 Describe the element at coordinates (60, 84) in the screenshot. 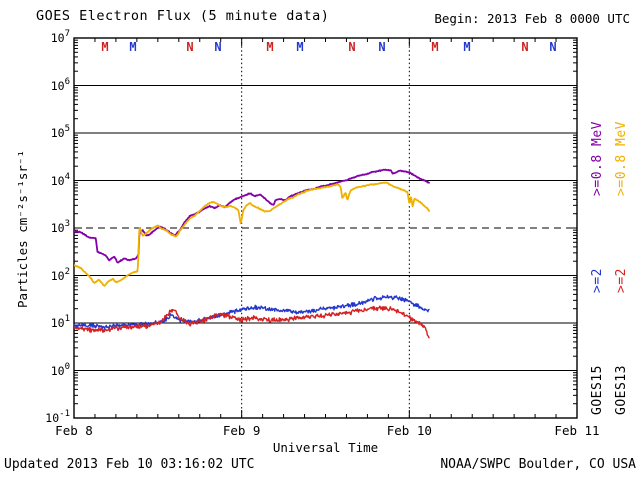

I see `y-tick-label: 10⁶` at that location.